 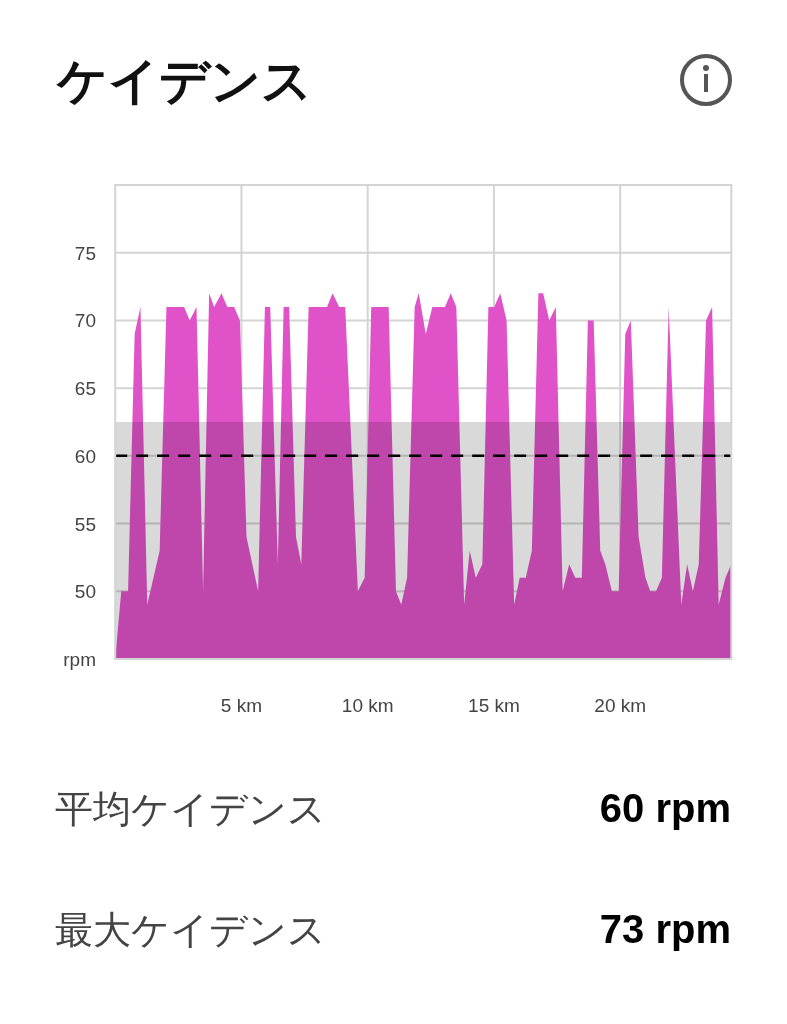 I want to click on annotation: 最大ケイデンス, so click(x=190, y=930).